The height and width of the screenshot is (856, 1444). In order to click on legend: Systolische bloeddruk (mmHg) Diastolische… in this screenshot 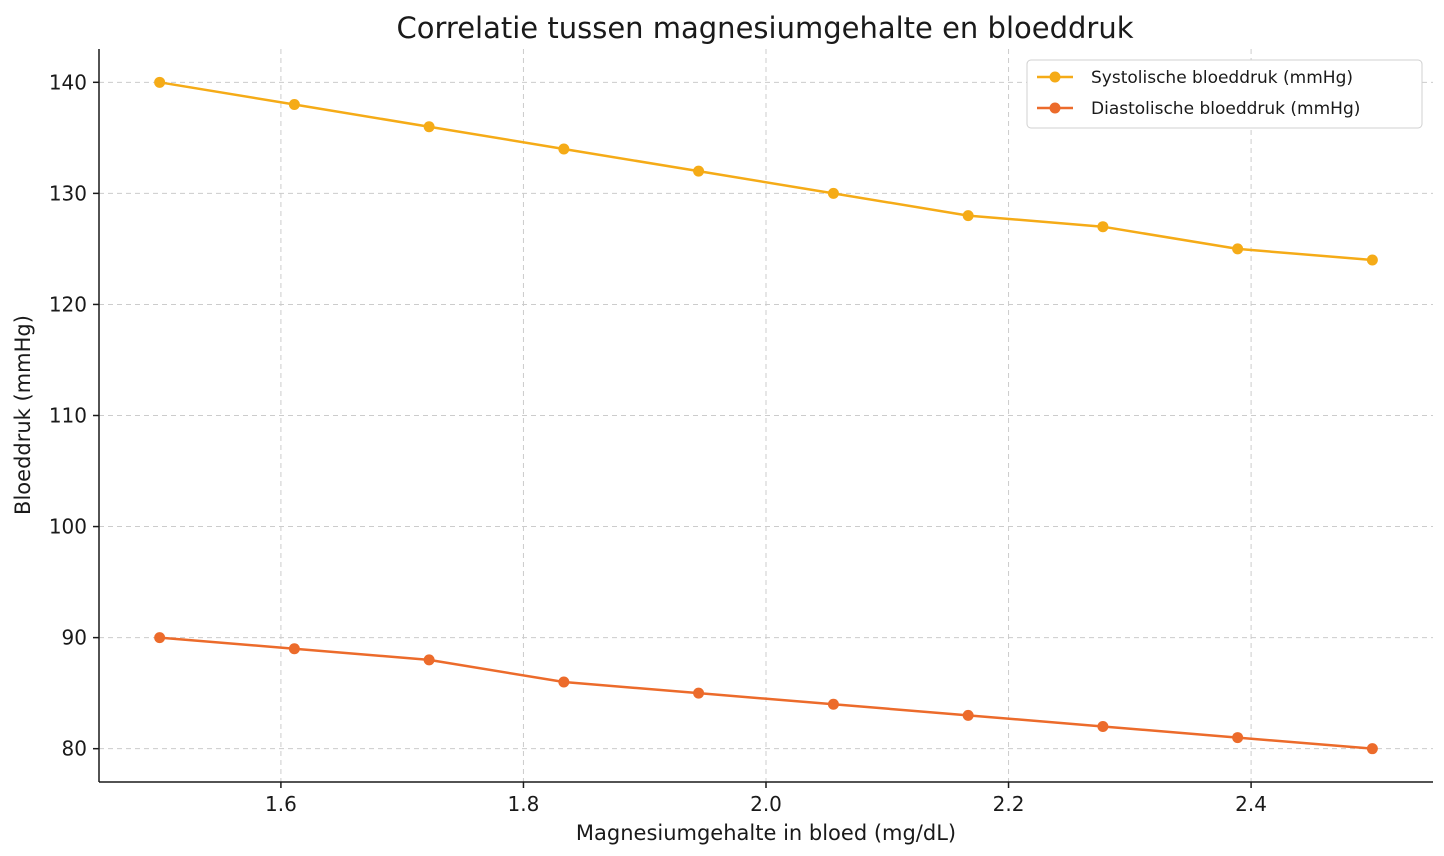, I will do `click(1224, 94)`.